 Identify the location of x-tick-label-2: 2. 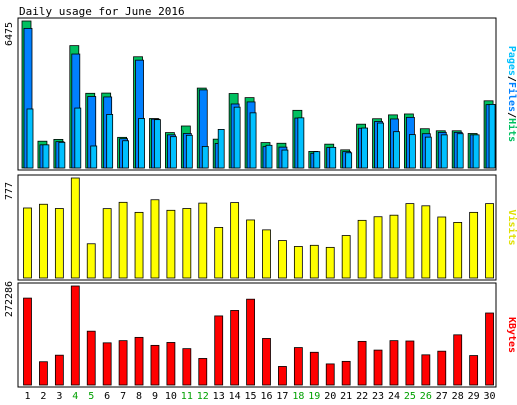
(43, 396).